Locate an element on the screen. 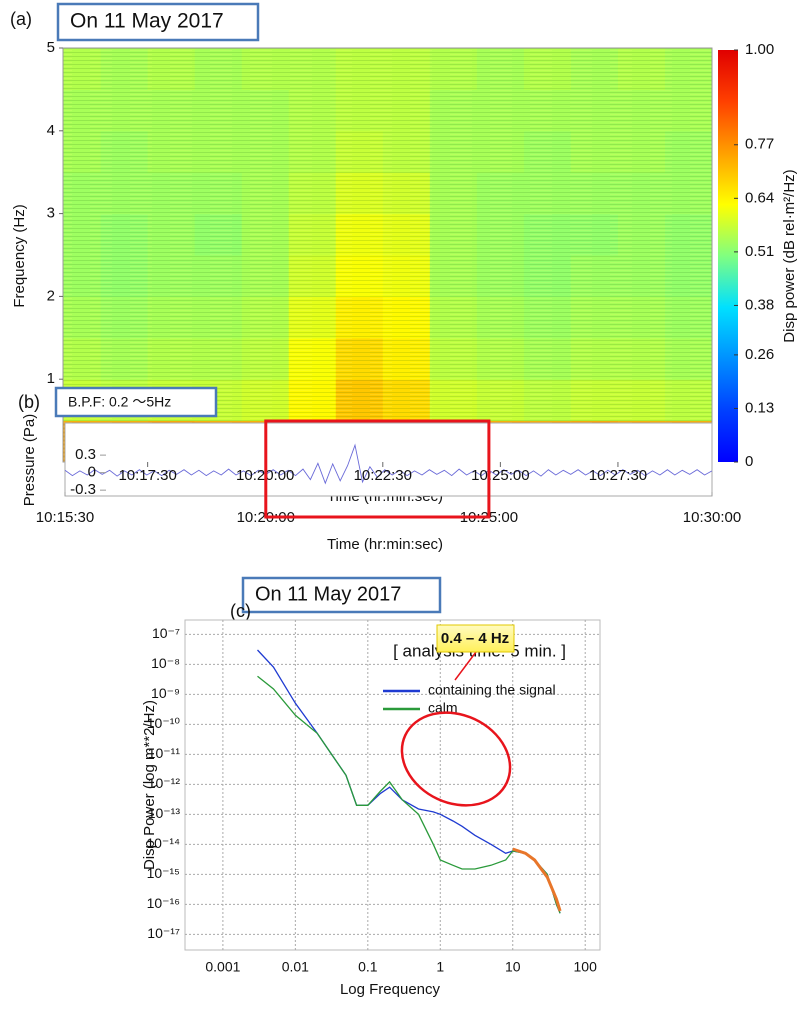 Image resolution: width=806 pixels, height=1029 pixels. legend-label: containing the signal is located at coordinates (492, 690).